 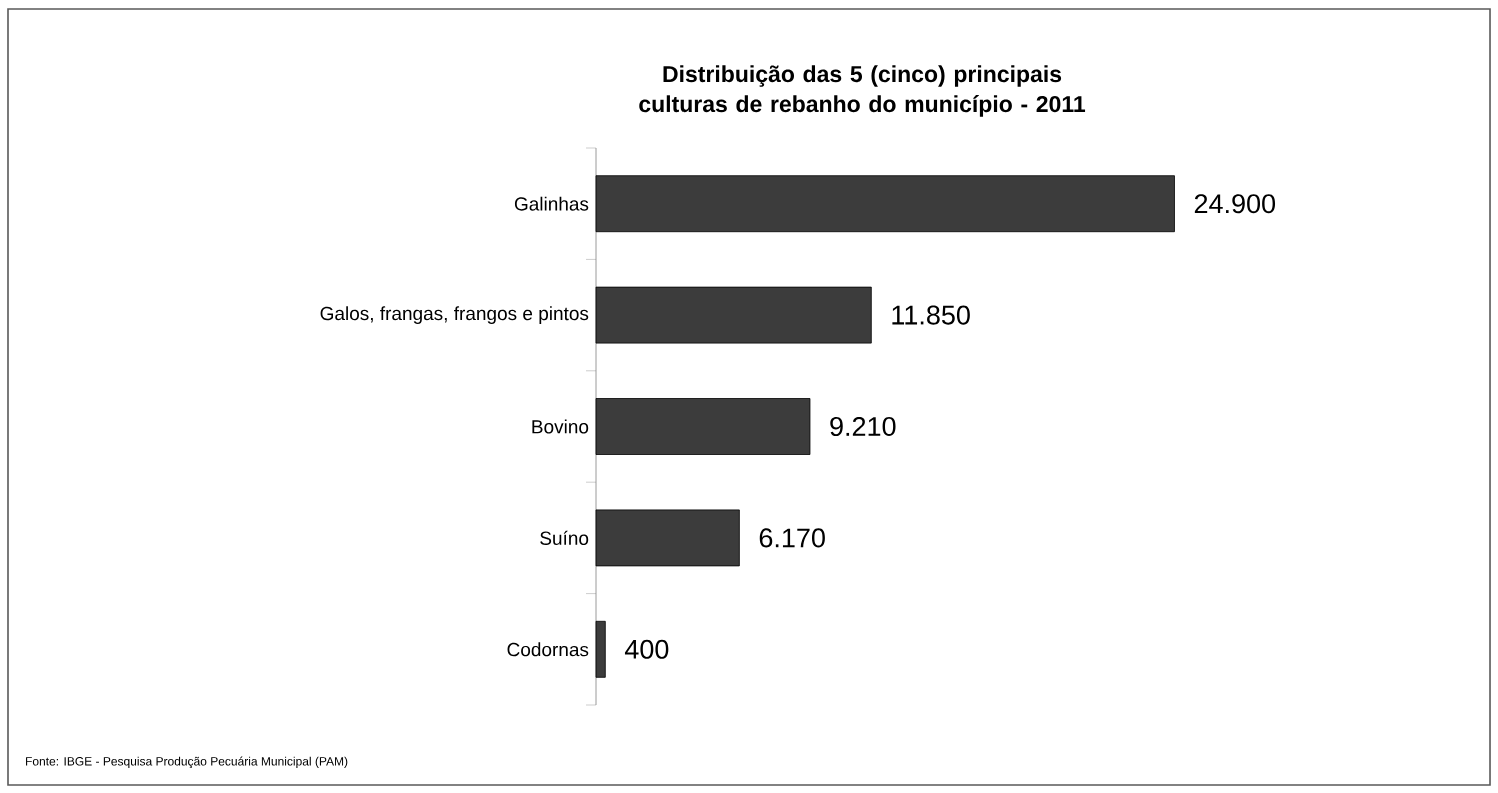 I want to click on y-tick-label: Galos, frangas, frangos e pintos, so click(x=454, y=315).